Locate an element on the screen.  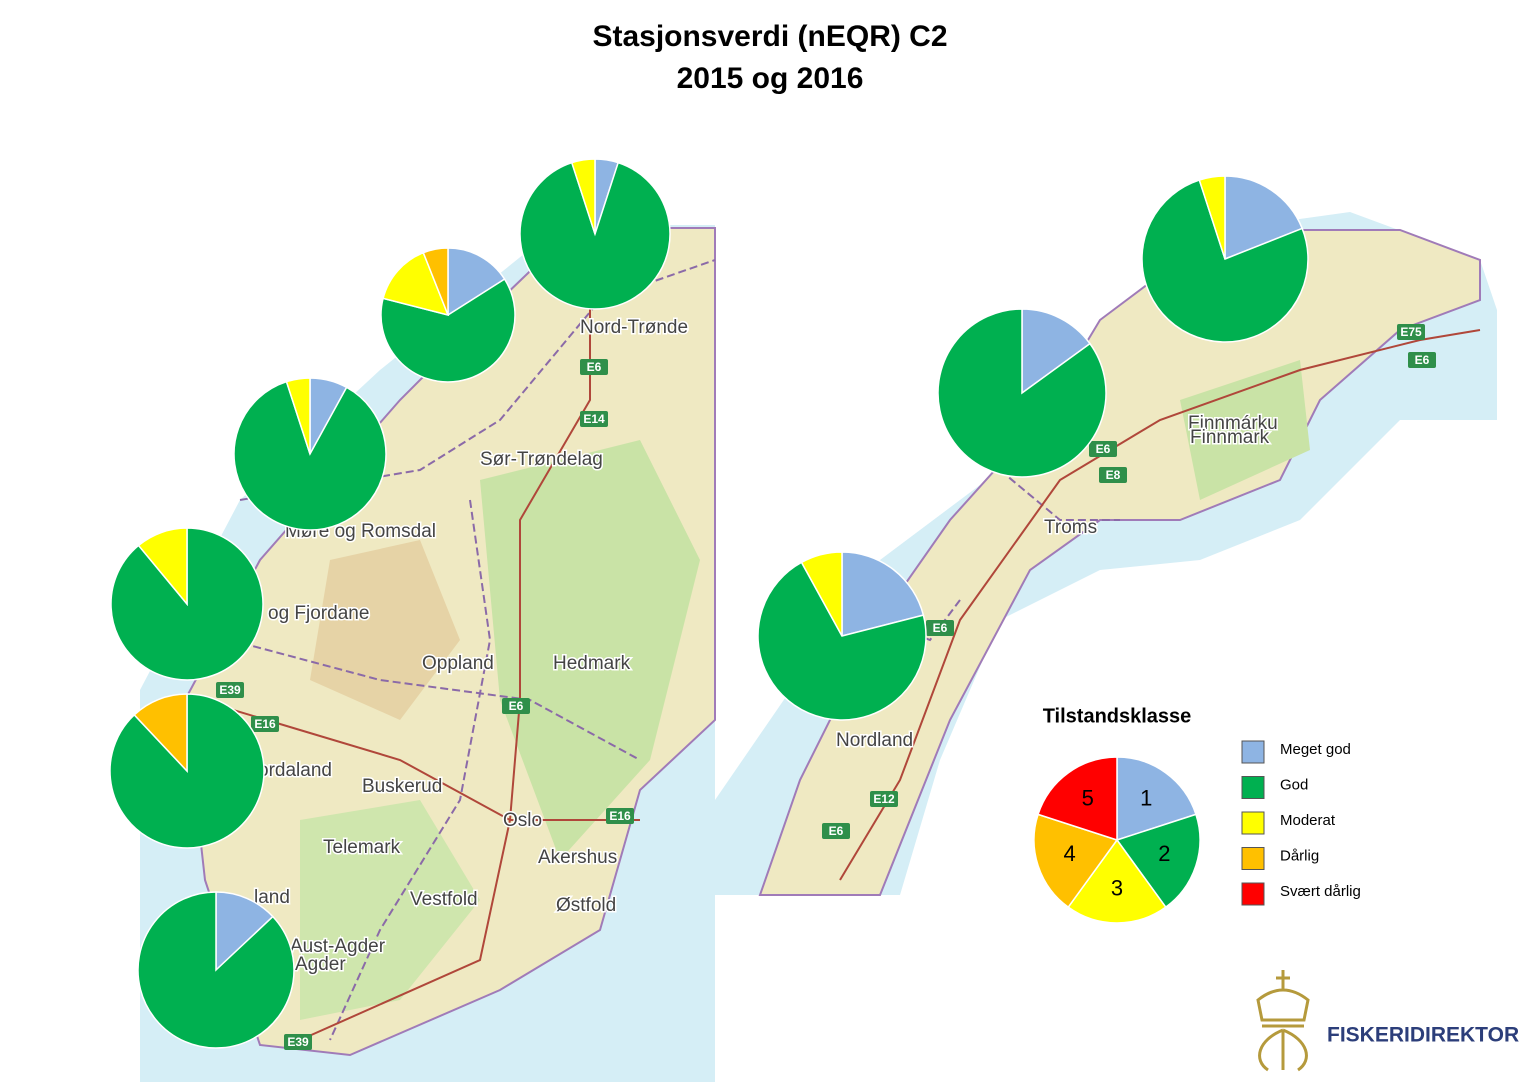
slice-label: 1 is located at coordinates (1146, 798).